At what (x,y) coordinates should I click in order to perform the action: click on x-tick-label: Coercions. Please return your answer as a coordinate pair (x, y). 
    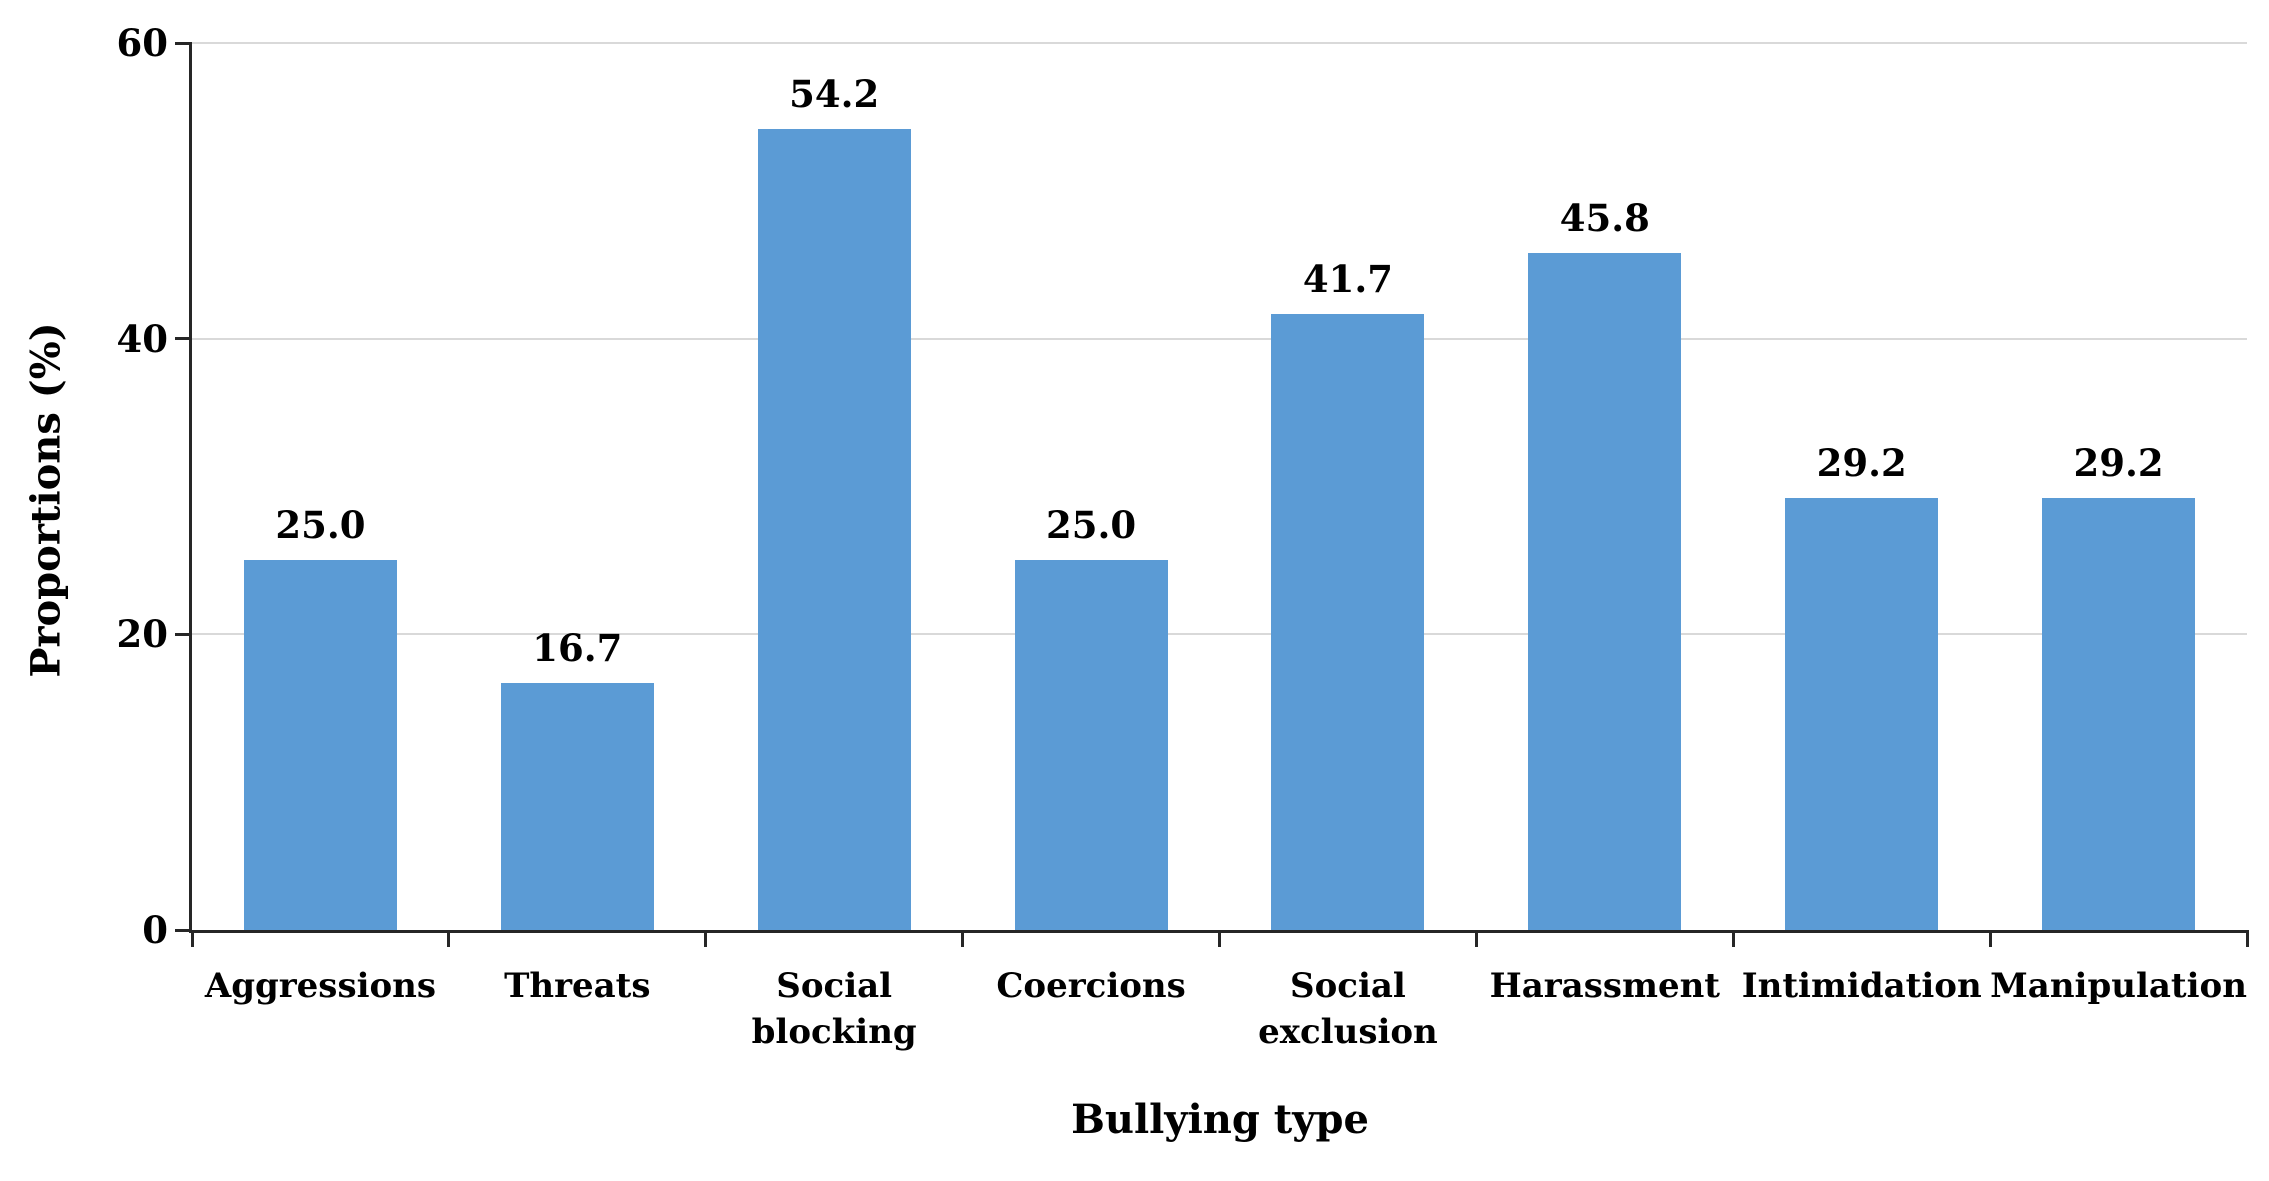
    Looking at the image, I should click on (1091, 986).